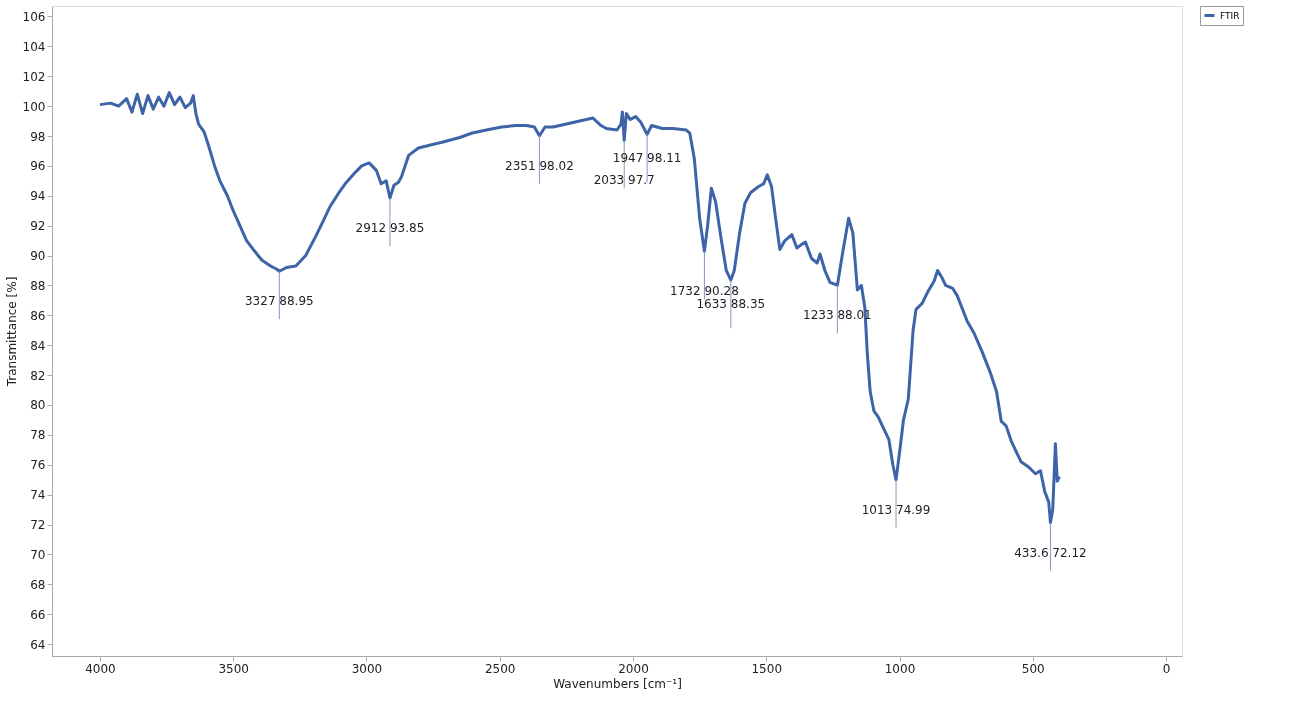 The width and height of the screenshot is (1308, 718). What do you see at coordinates (38, 285) in the screenshot?
I see `y-tick-label: 88` at bounding box center [38, 285].